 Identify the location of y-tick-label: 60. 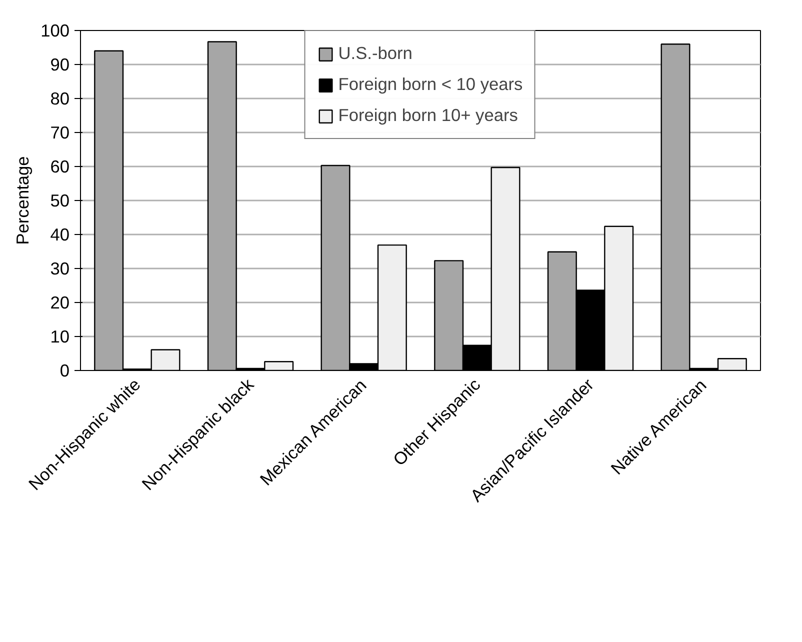
(60, 166).